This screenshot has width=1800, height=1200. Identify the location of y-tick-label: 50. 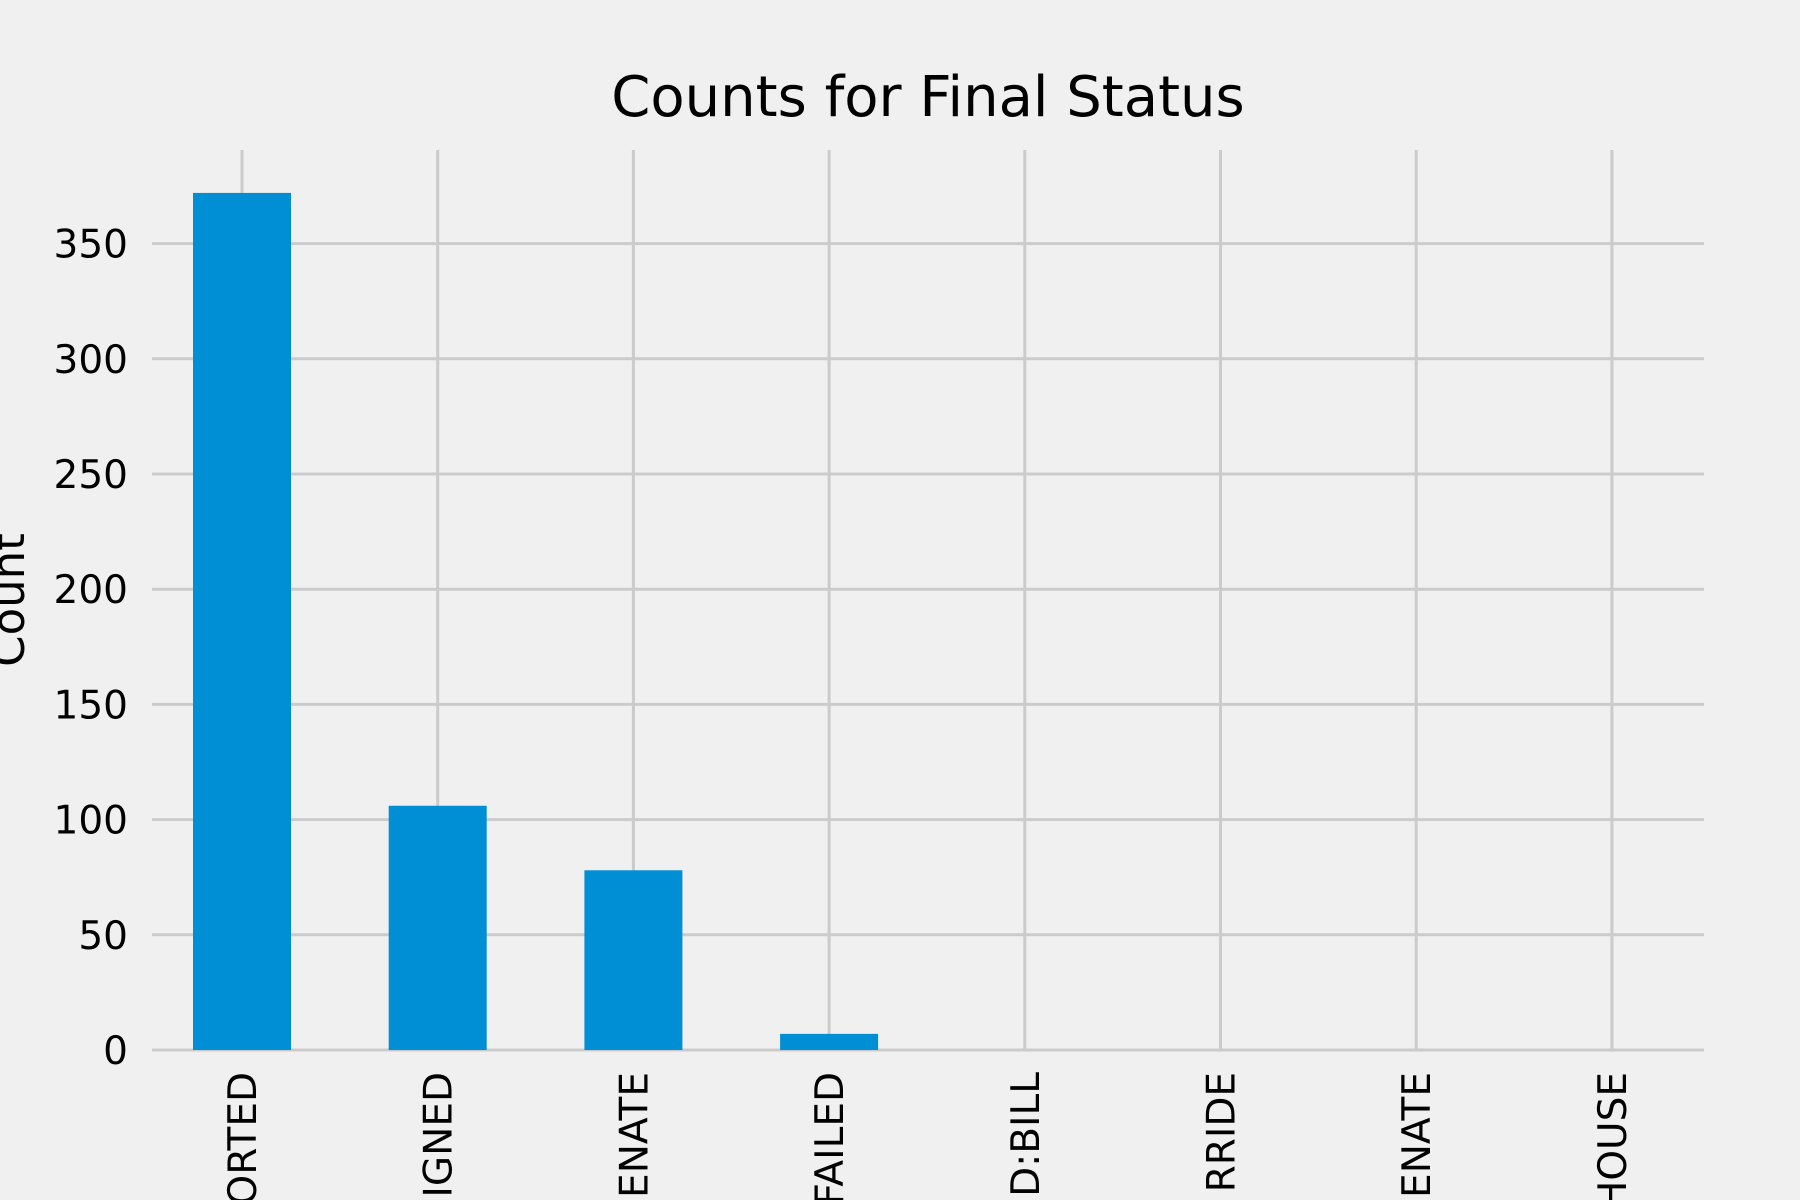
(103, 936).